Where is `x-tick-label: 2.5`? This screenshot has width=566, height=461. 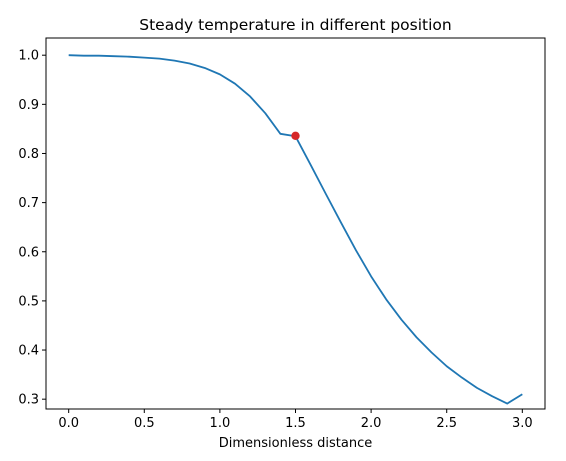 x-tick-label: 2.5 is located at coordinates (446, 423).